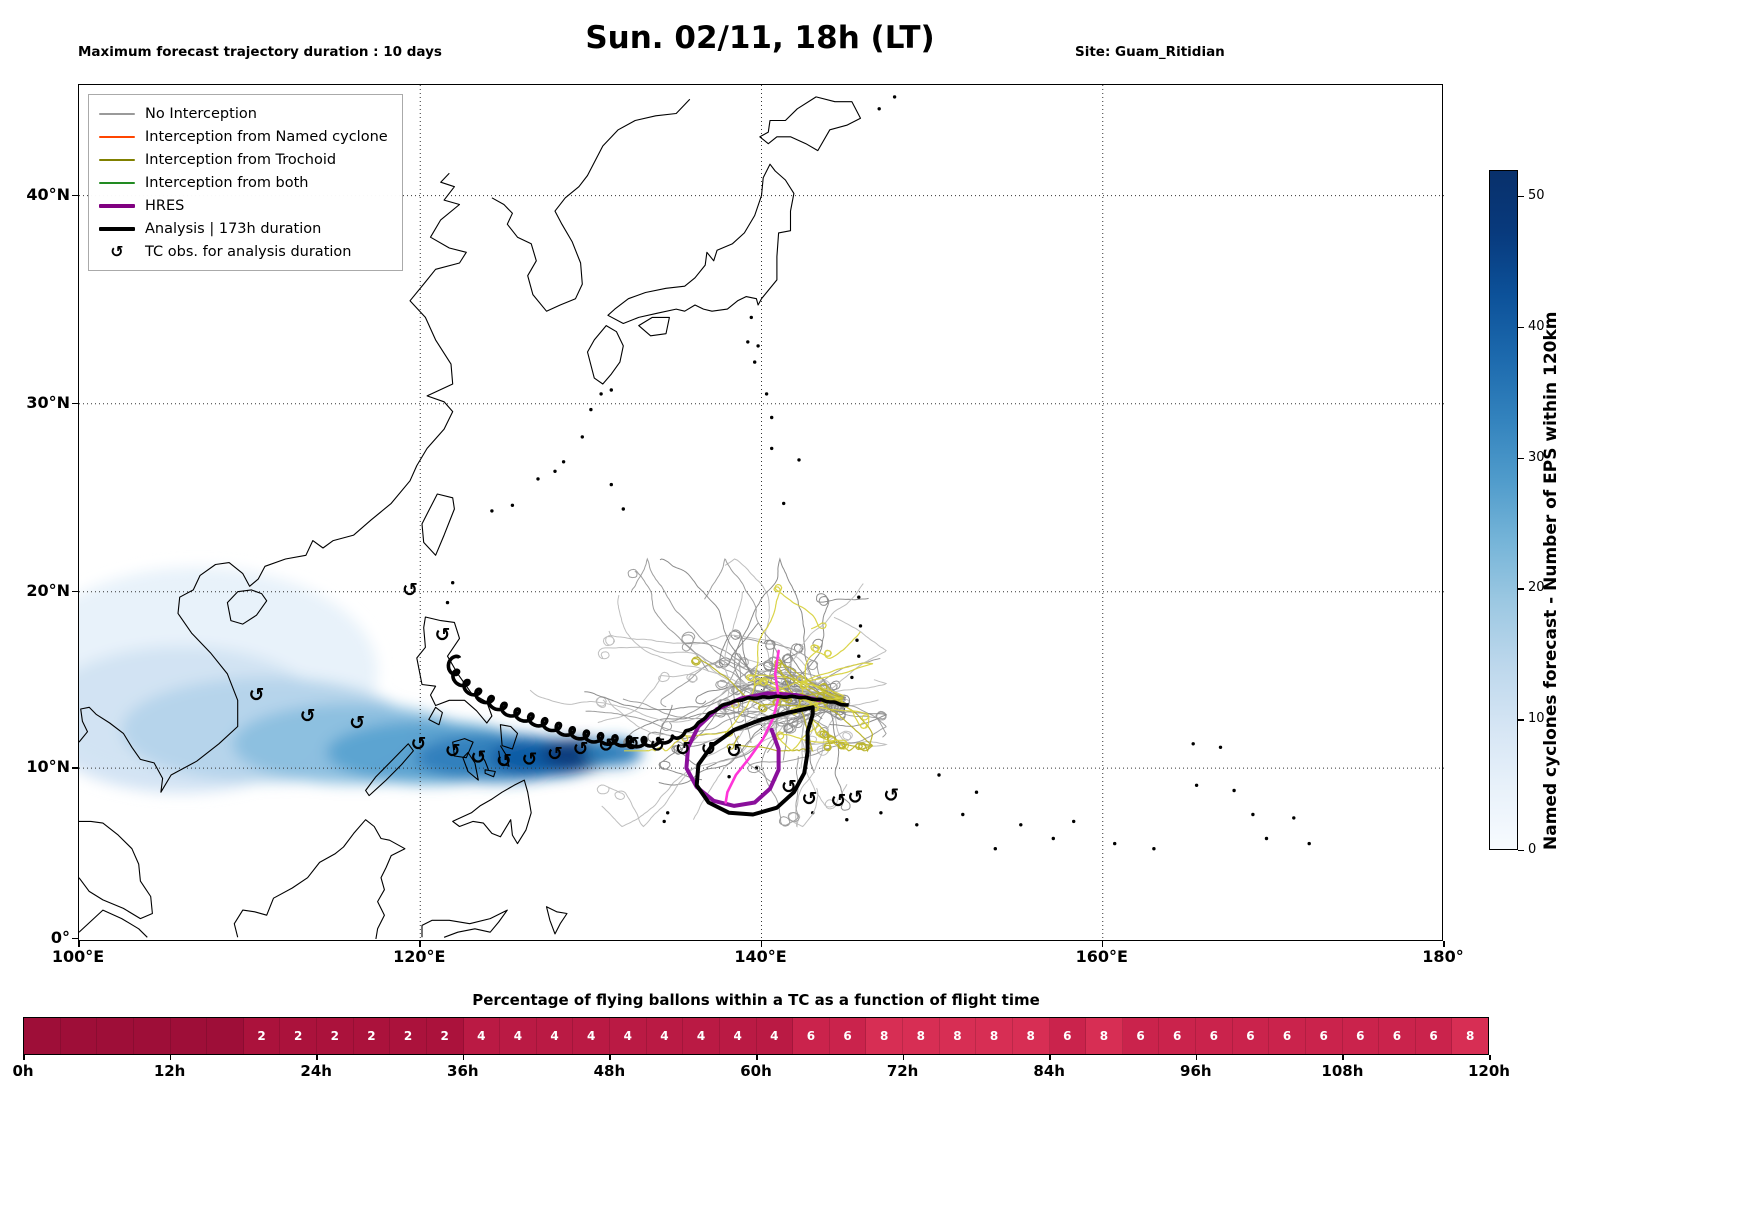 This screenshot has height=1213, width=1748. Describe the element at coordinates (1049, 1071) in the screenshot. I see `strip-tick-label: 84h` at that location.